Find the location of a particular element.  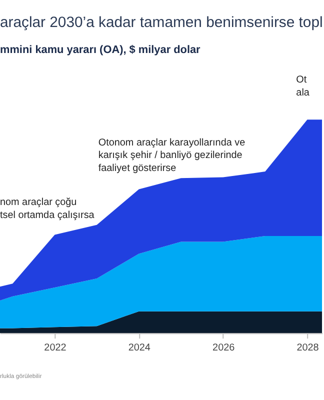

x-tick-label: 2024 is located at coordinates (139, 348).